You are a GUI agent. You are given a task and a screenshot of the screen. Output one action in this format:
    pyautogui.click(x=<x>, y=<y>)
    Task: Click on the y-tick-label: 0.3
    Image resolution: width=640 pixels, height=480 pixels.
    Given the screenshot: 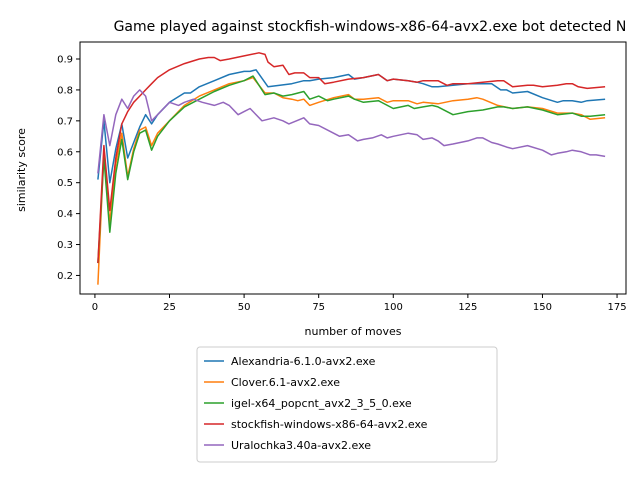 What is the action you would take?
    pyautogui.click(x=65, y=245)
    